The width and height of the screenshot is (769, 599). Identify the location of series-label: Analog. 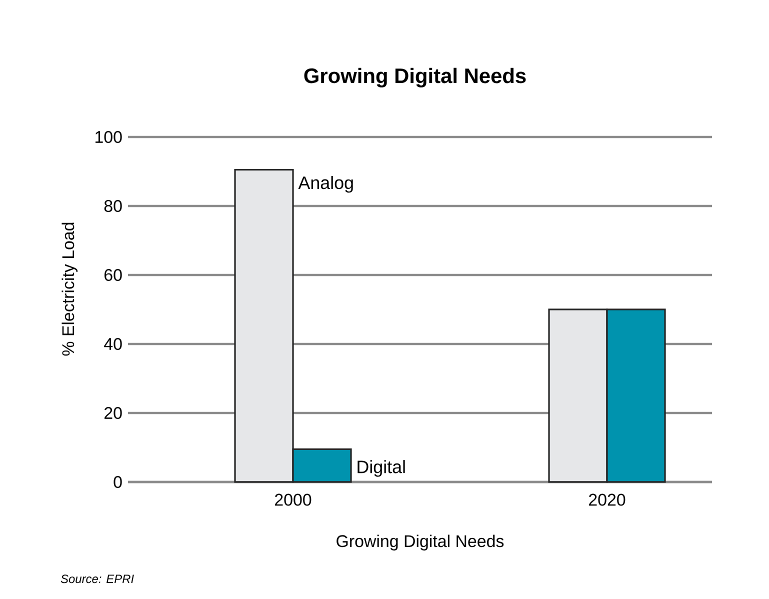
(325, 184).